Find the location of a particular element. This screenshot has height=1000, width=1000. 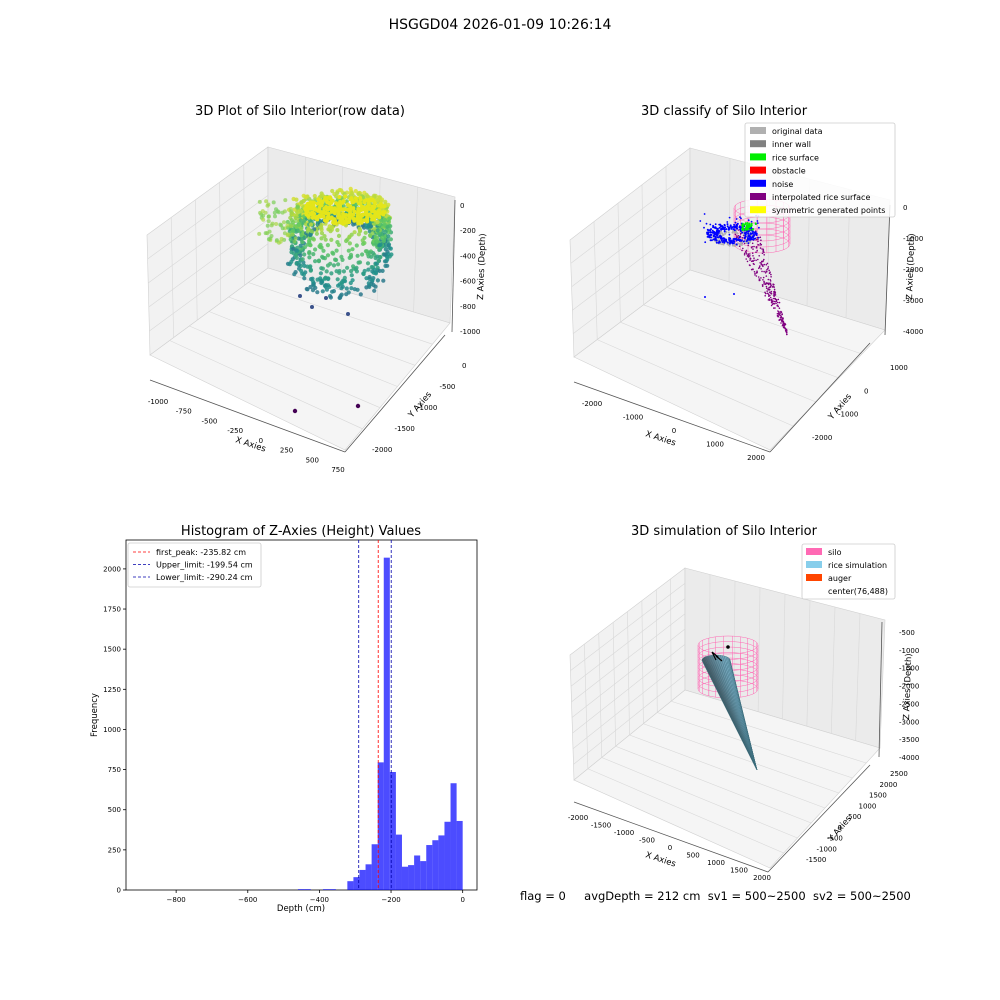

sv2-readout: sv2 = 500~2500 is located at coordinates (861, 896).